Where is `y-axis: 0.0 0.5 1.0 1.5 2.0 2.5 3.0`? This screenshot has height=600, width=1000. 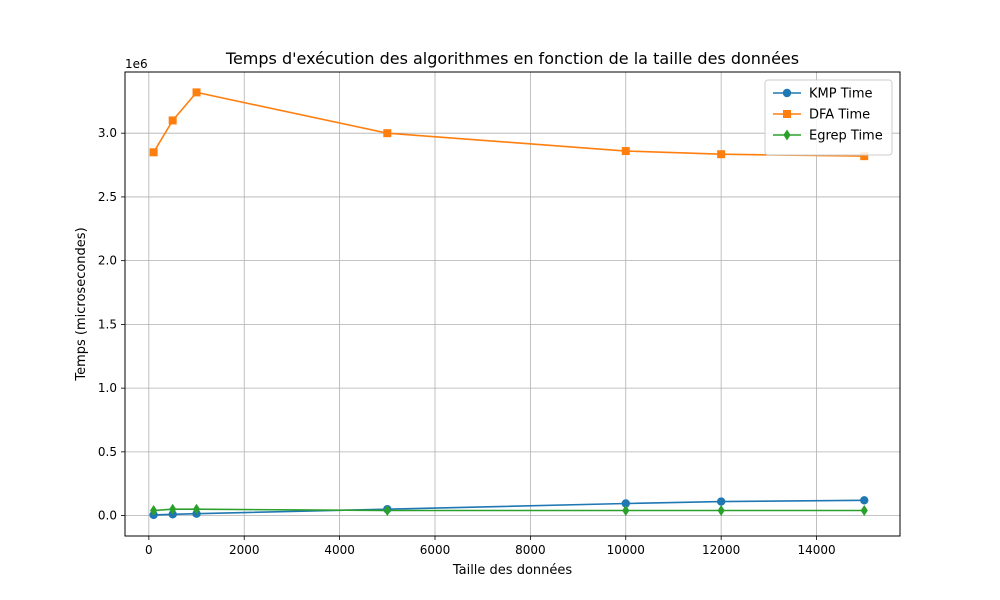 y-axis: 0.0 0.5 1.0 1.5 2.0 2.5 3.0 is located at coordinates (111, 324).